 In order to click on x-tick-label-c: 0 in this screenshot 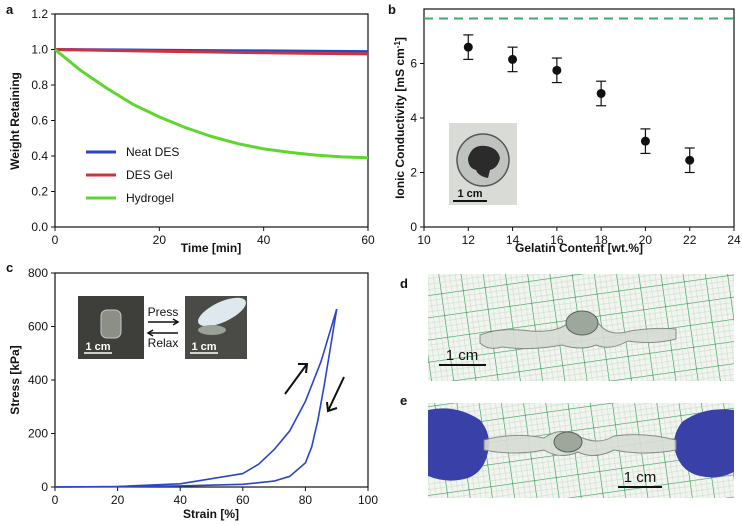, I will do `click(55, 500)`.